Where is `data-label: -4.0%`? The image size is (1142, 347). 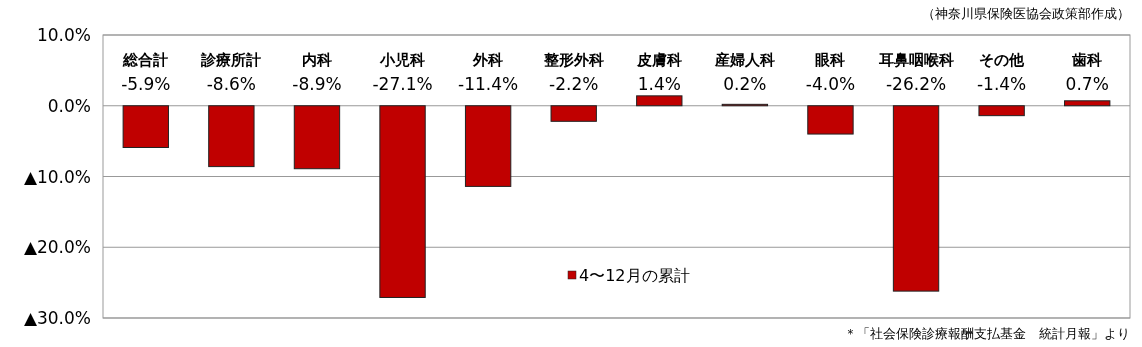 data-label: -4.0% is located at coordinates (830, 84).